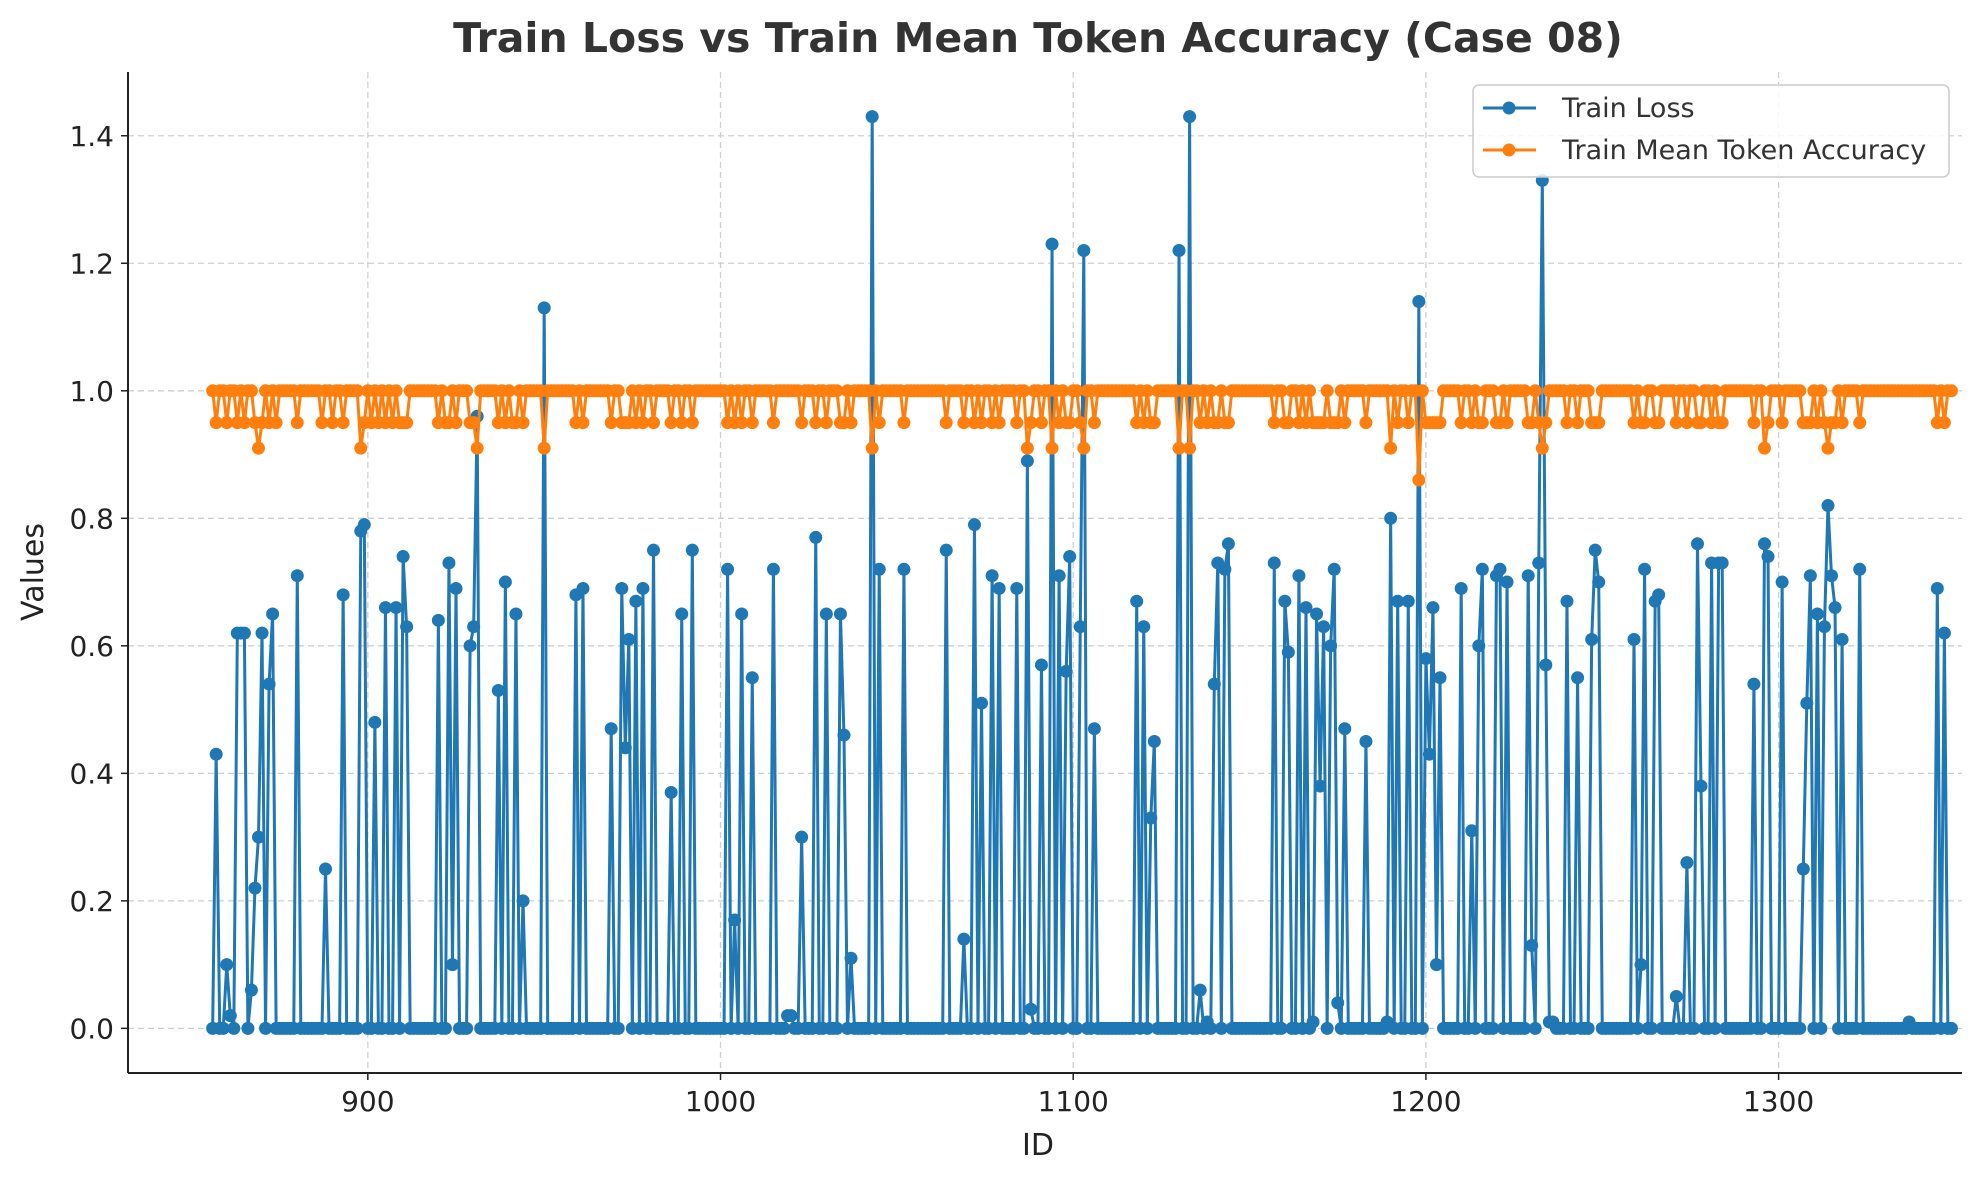 The height and width of the screenshot is (1180, 1980). What do you see at coordinates (1073, 1101) in the screenshot?
I see `x-tick-label: 1100` at bounding box center [1073, 1101].